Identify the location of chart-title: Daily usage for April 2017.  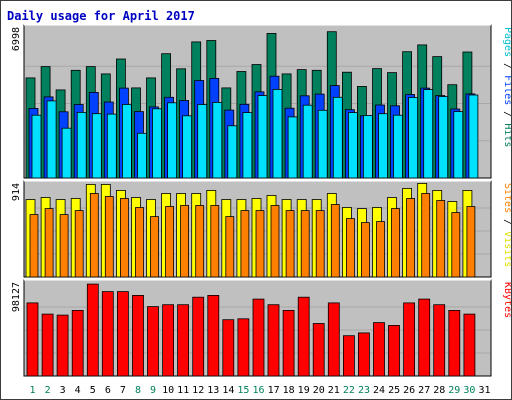
(101, 16).